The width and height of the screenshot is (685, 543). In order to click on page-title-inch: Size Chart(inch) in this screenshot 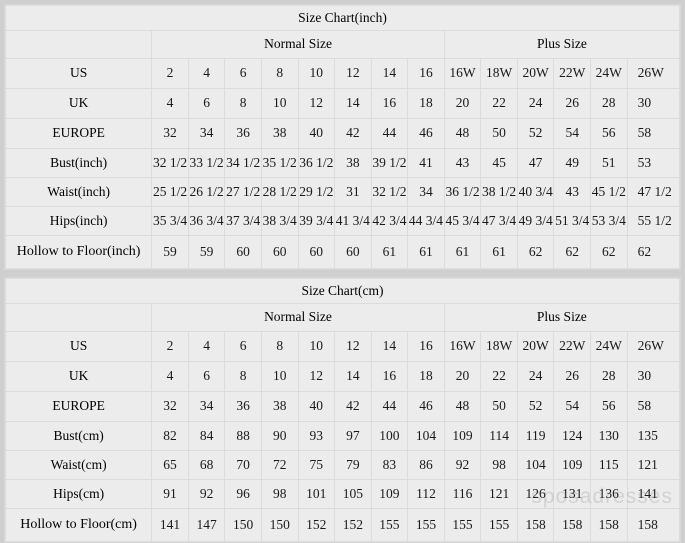, I will do `click(342, 18)`.